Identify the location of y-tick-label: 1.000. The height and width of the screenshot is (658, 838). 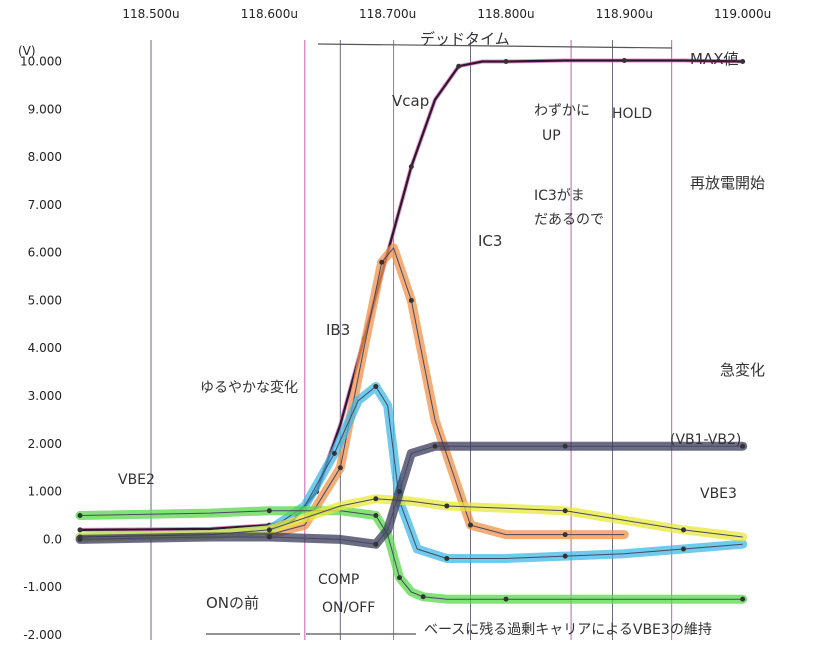
(45, 492).